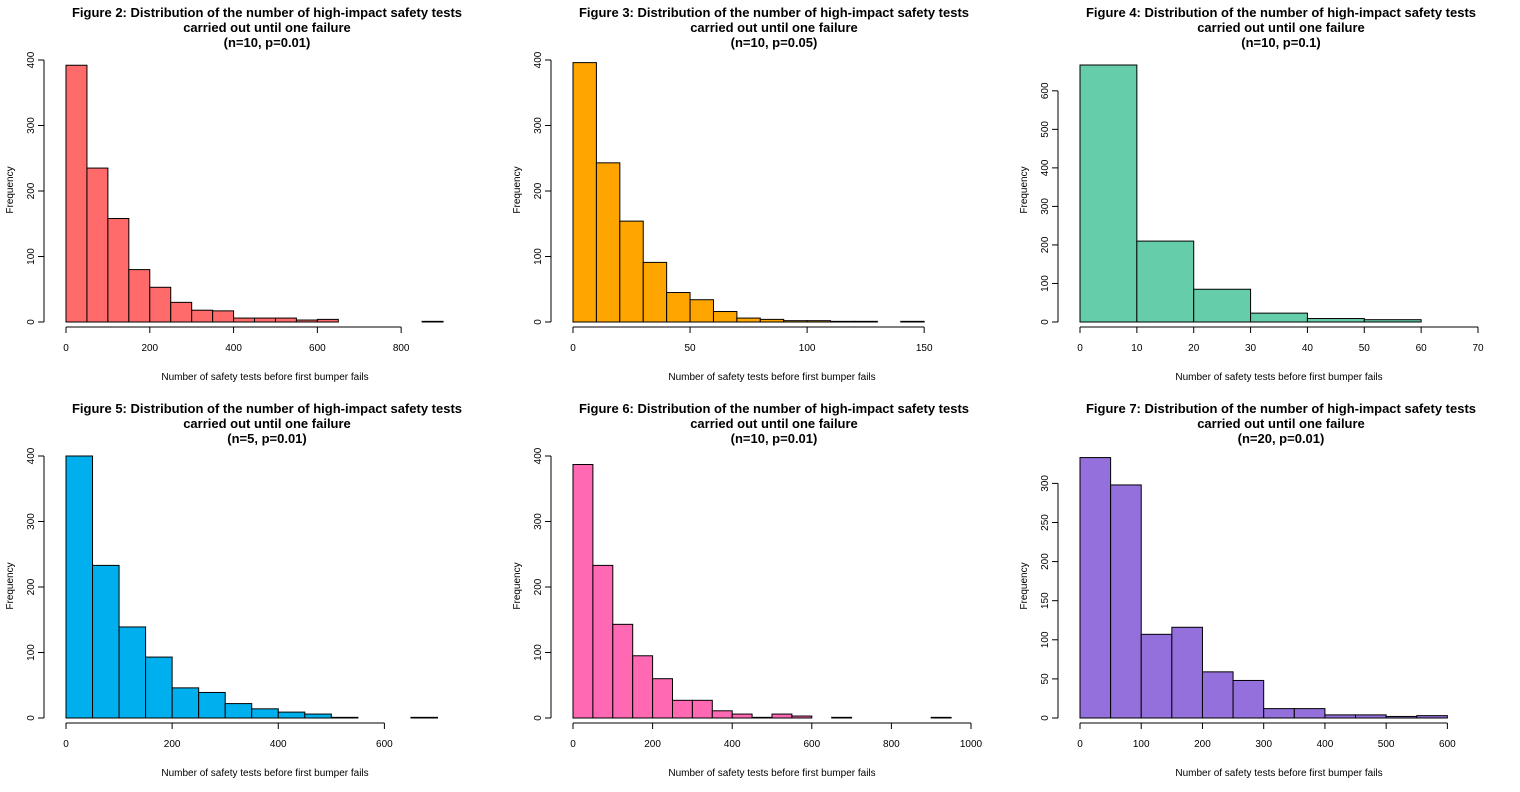  What do you see at coordinates (811, 744) in the screenshot?
I see `x-tick-label: 600` at bounding box center [811, 744].